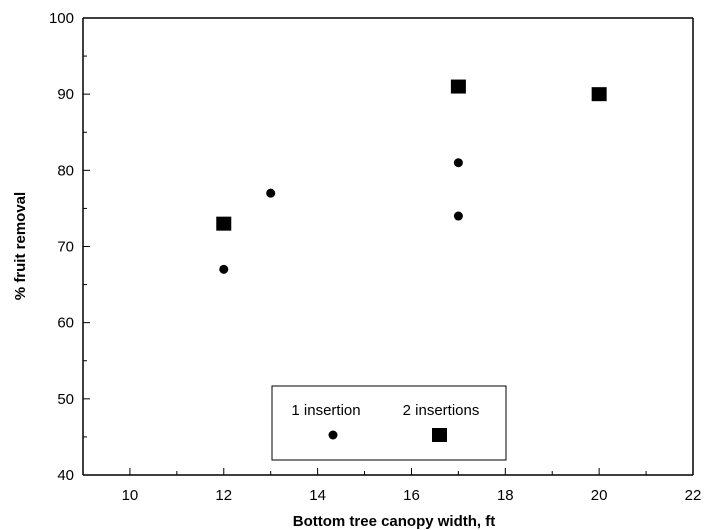  What do you see at coordinates (65, 170) in the screenshot?
I see `y-tick-label: 80` at bounding box center [65, 170].